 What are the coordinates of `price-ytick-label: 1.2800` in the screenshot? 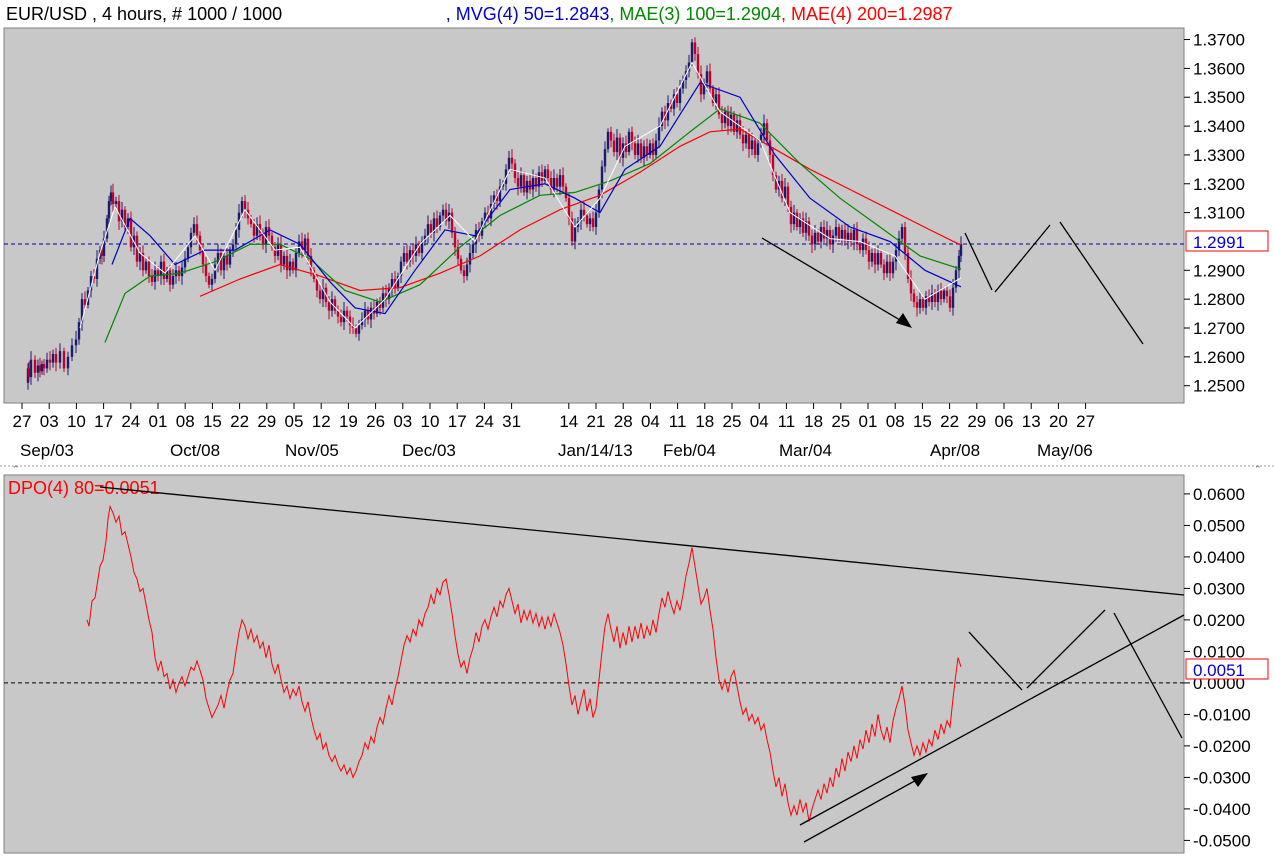 It's located at (1219, 299).